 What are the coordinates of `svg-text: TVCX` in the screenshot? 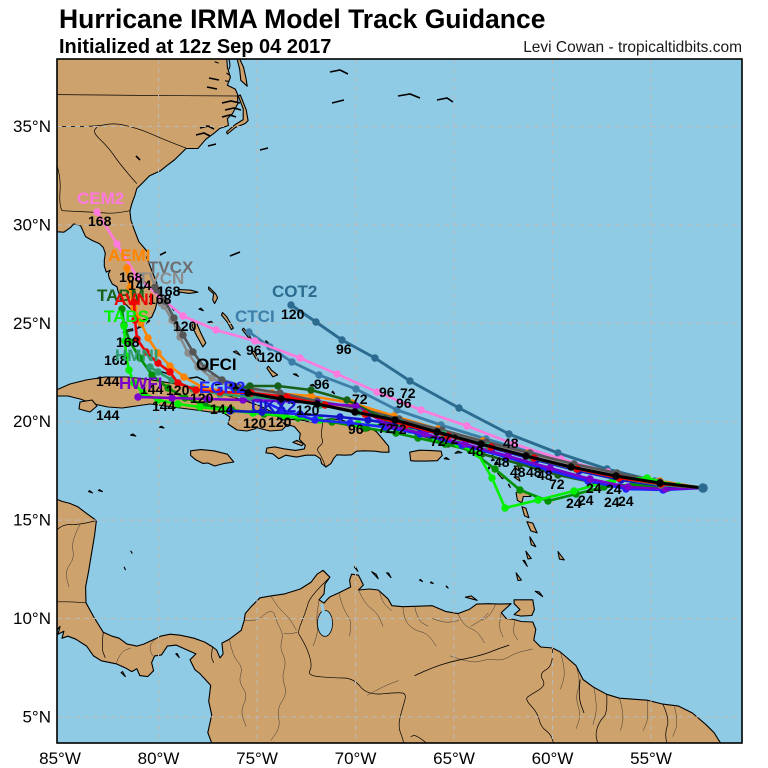 It's located at (171, 267).